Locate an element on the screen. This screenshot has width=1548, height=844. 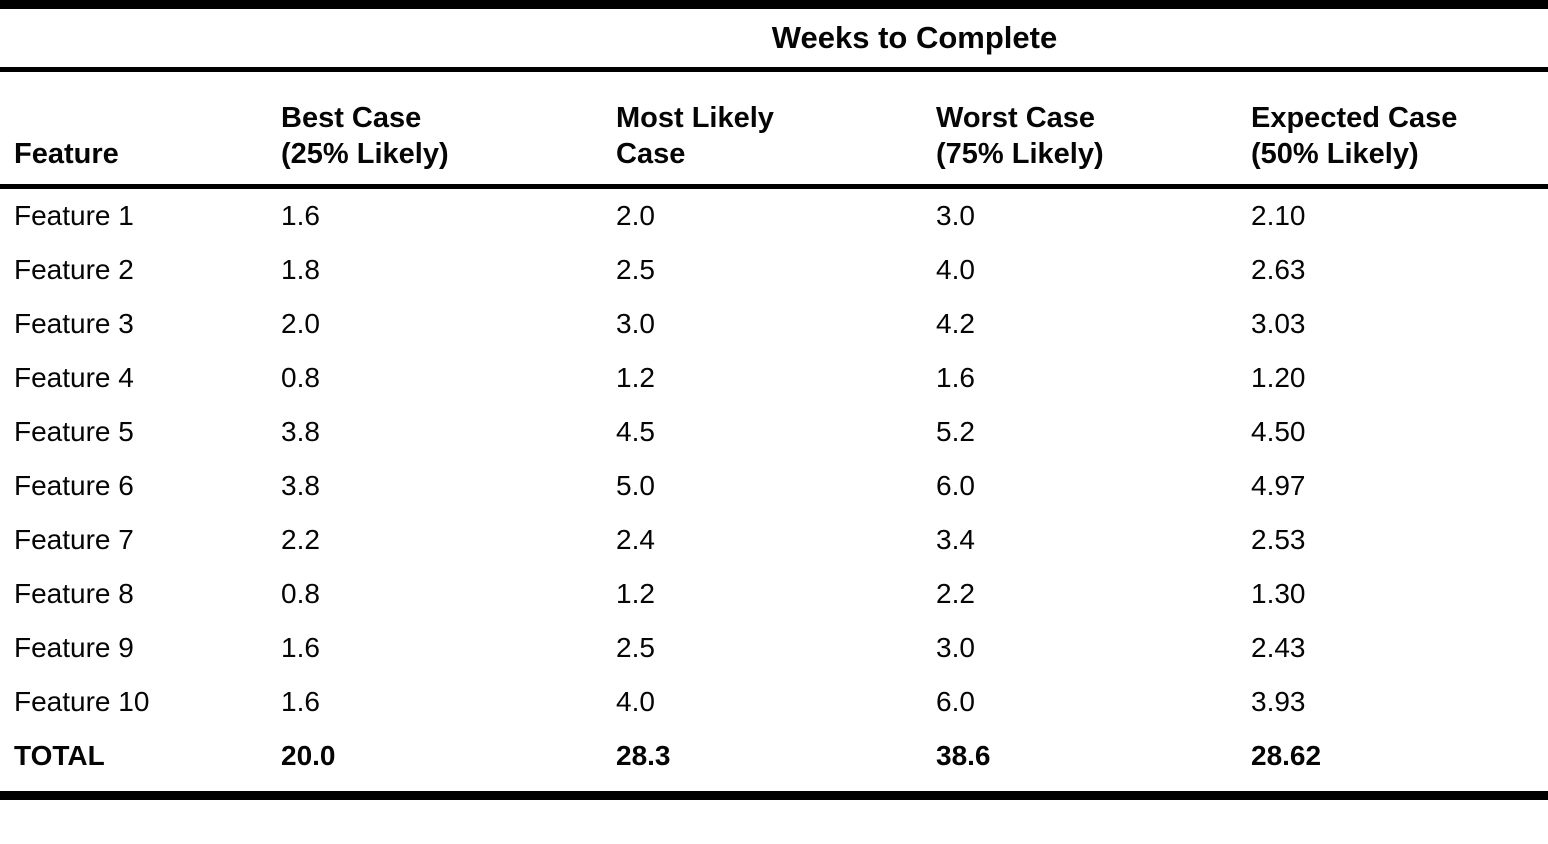
table-row: Feature 6 3.8 5.0 6.0 4.97 is located at coordinates (774, 486).